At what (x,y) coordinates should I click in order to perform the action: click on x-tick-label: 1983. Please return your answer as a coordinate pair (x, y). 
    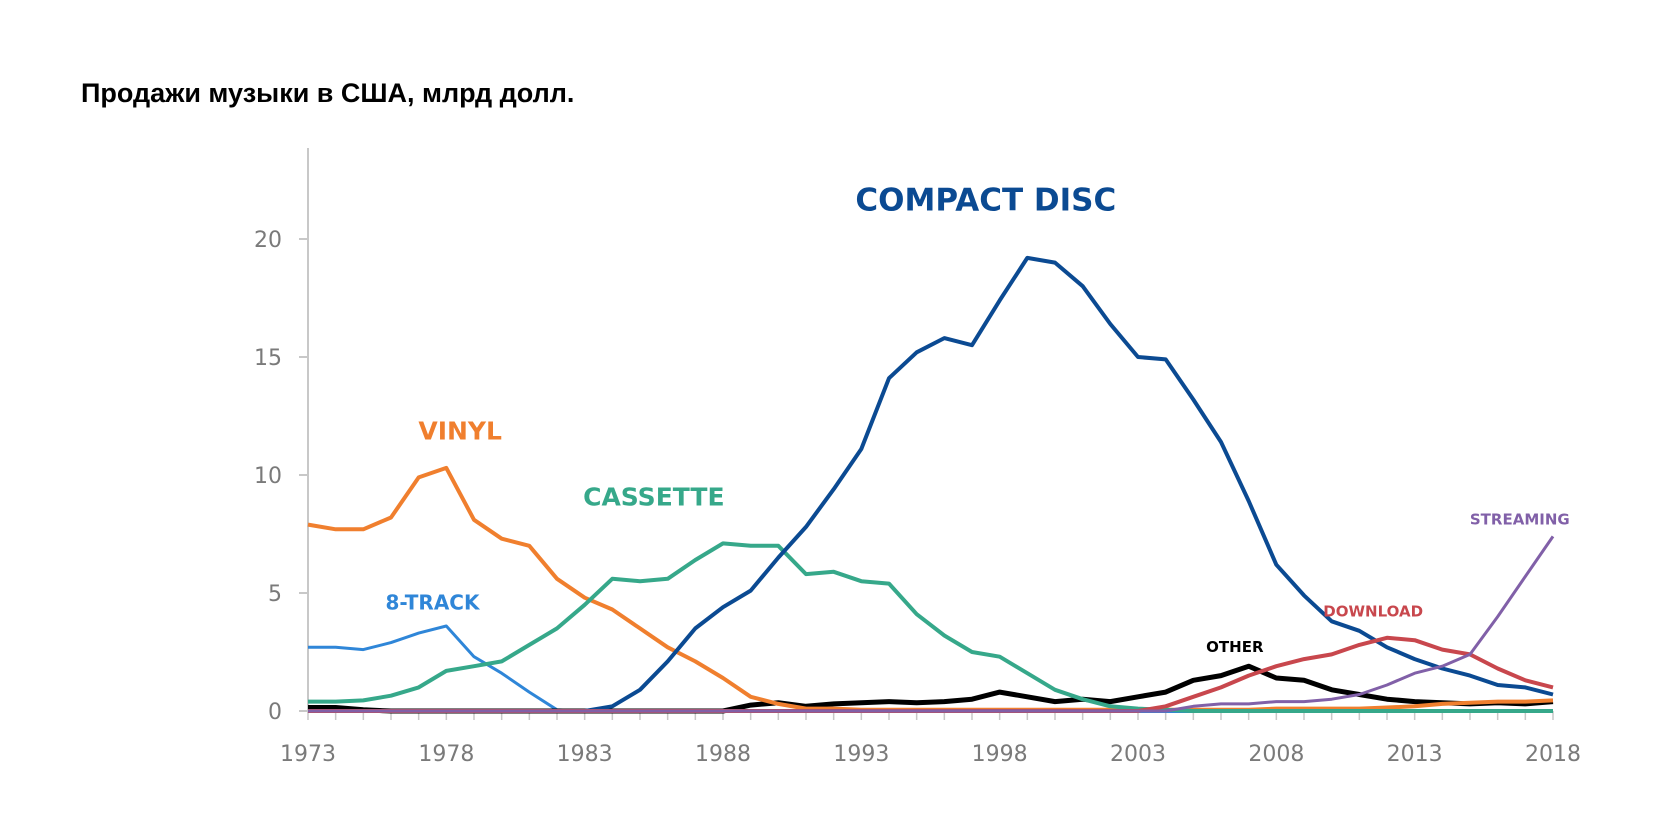
    Looking at the image, I should click on (585, 754).